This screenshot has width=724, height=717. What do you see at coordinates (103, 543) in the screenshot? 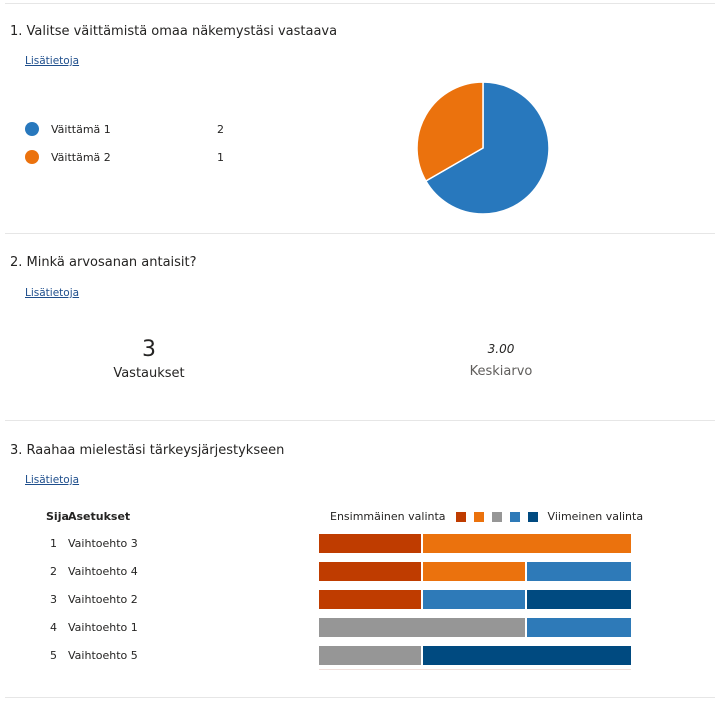
I see `row-option: Vaihtoehto 3` at bounding box center [103, 543].